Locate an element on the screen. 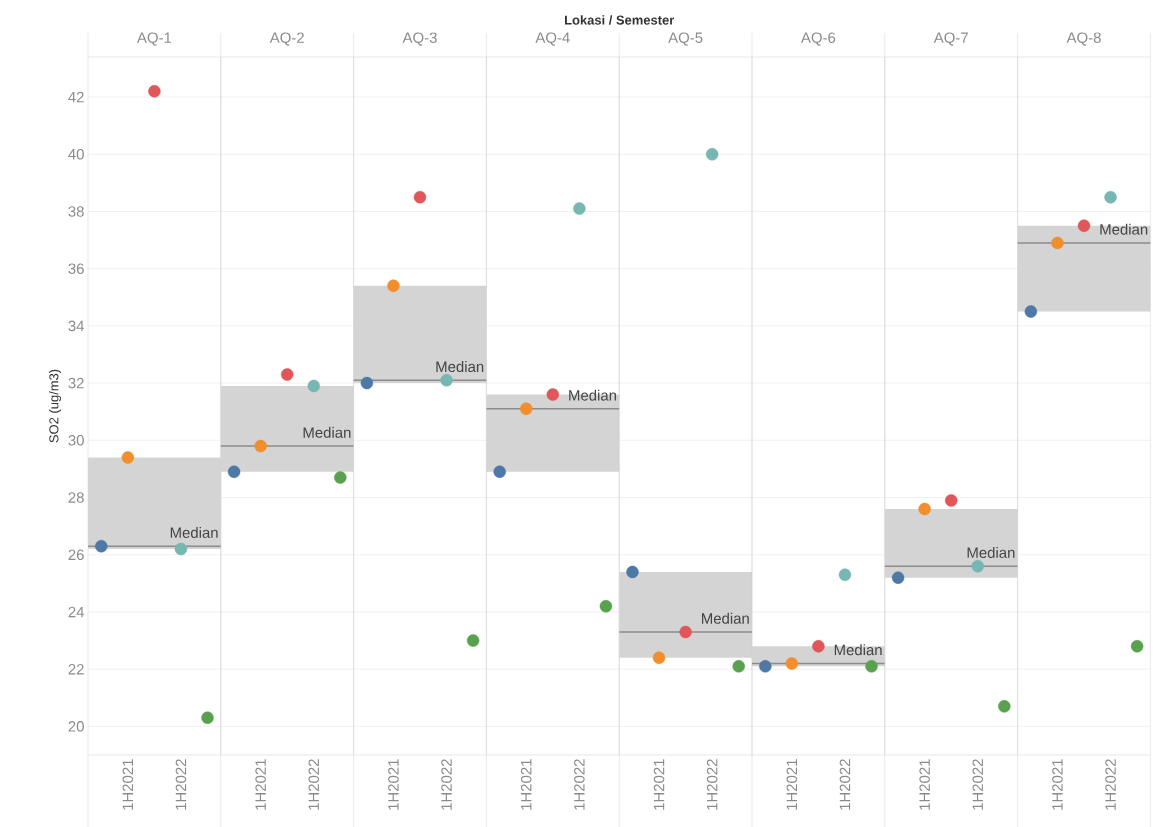 Image resolution: width=1153 pixels, height=827 pixels. y-tick-label: 32 is located at coordinates (76, 383).